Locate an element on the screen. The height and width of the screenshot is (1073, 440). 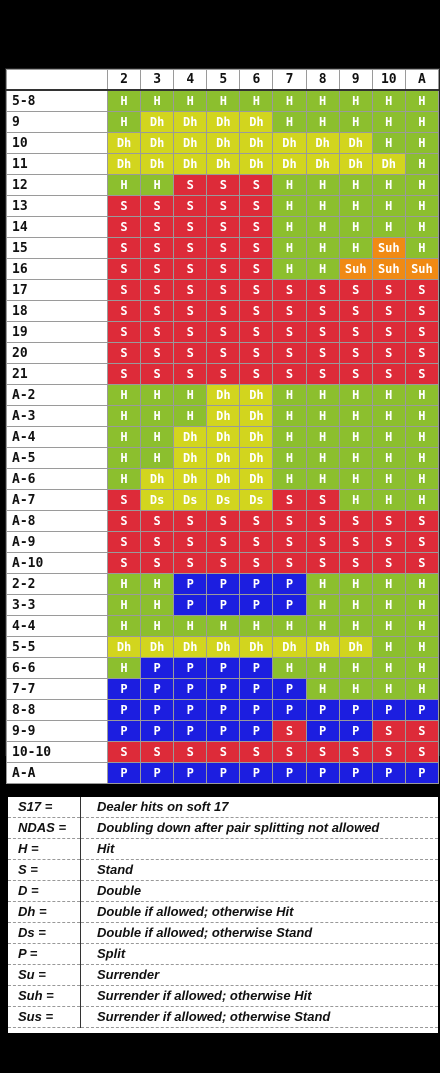
legend-definition: Double if allowed; otherwise Stand is located at coordinates (259, 933).